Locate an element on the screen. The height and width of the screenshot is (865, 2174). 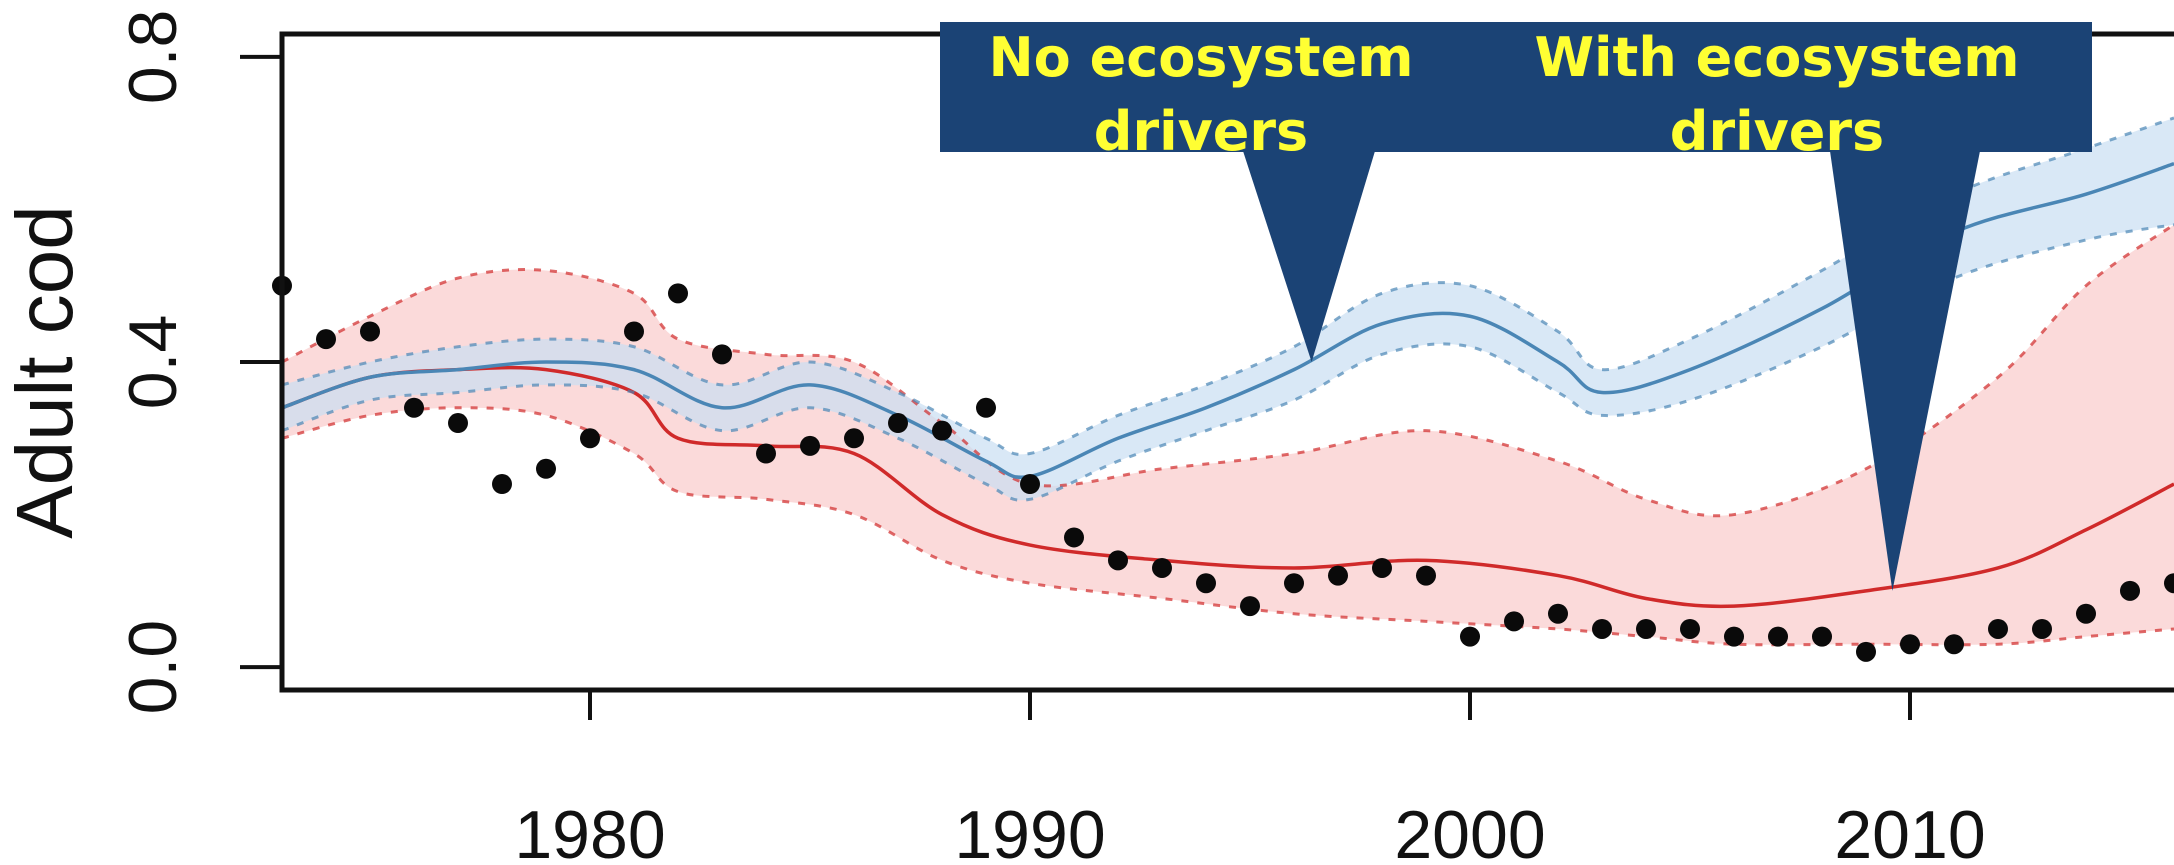
x-tick-label: 2000 is located at coordinates (1469, 831).